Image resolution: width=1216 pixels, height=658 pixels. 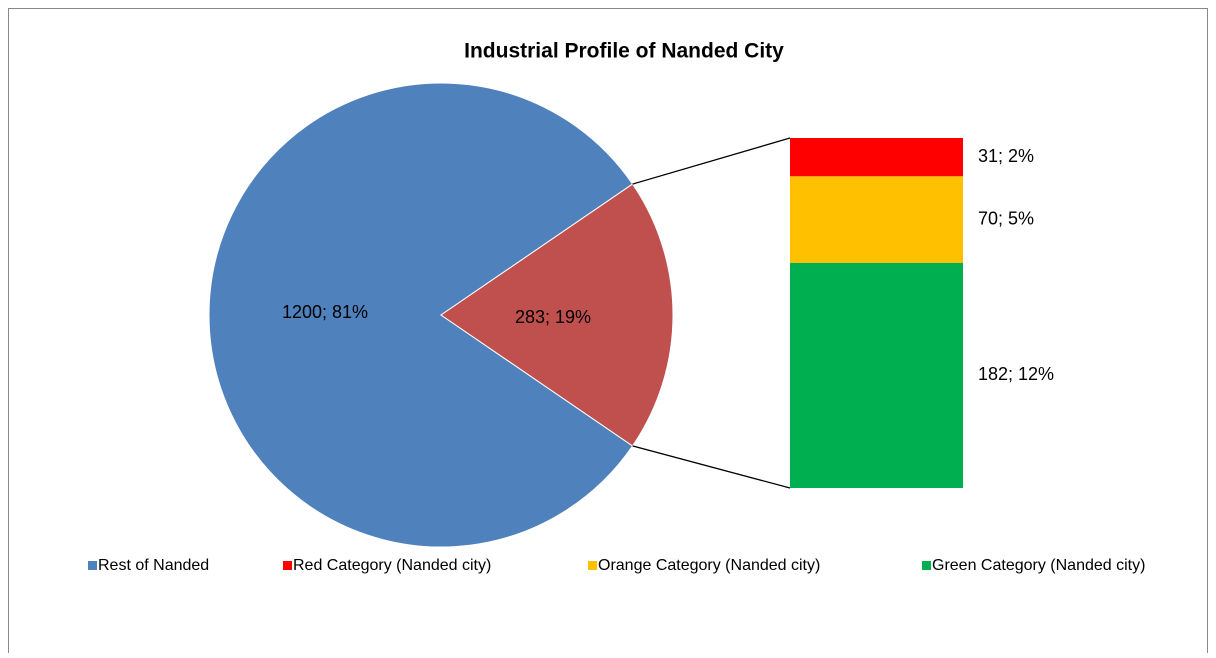 I want to click on pie-slice, so click(x=557, y=315).